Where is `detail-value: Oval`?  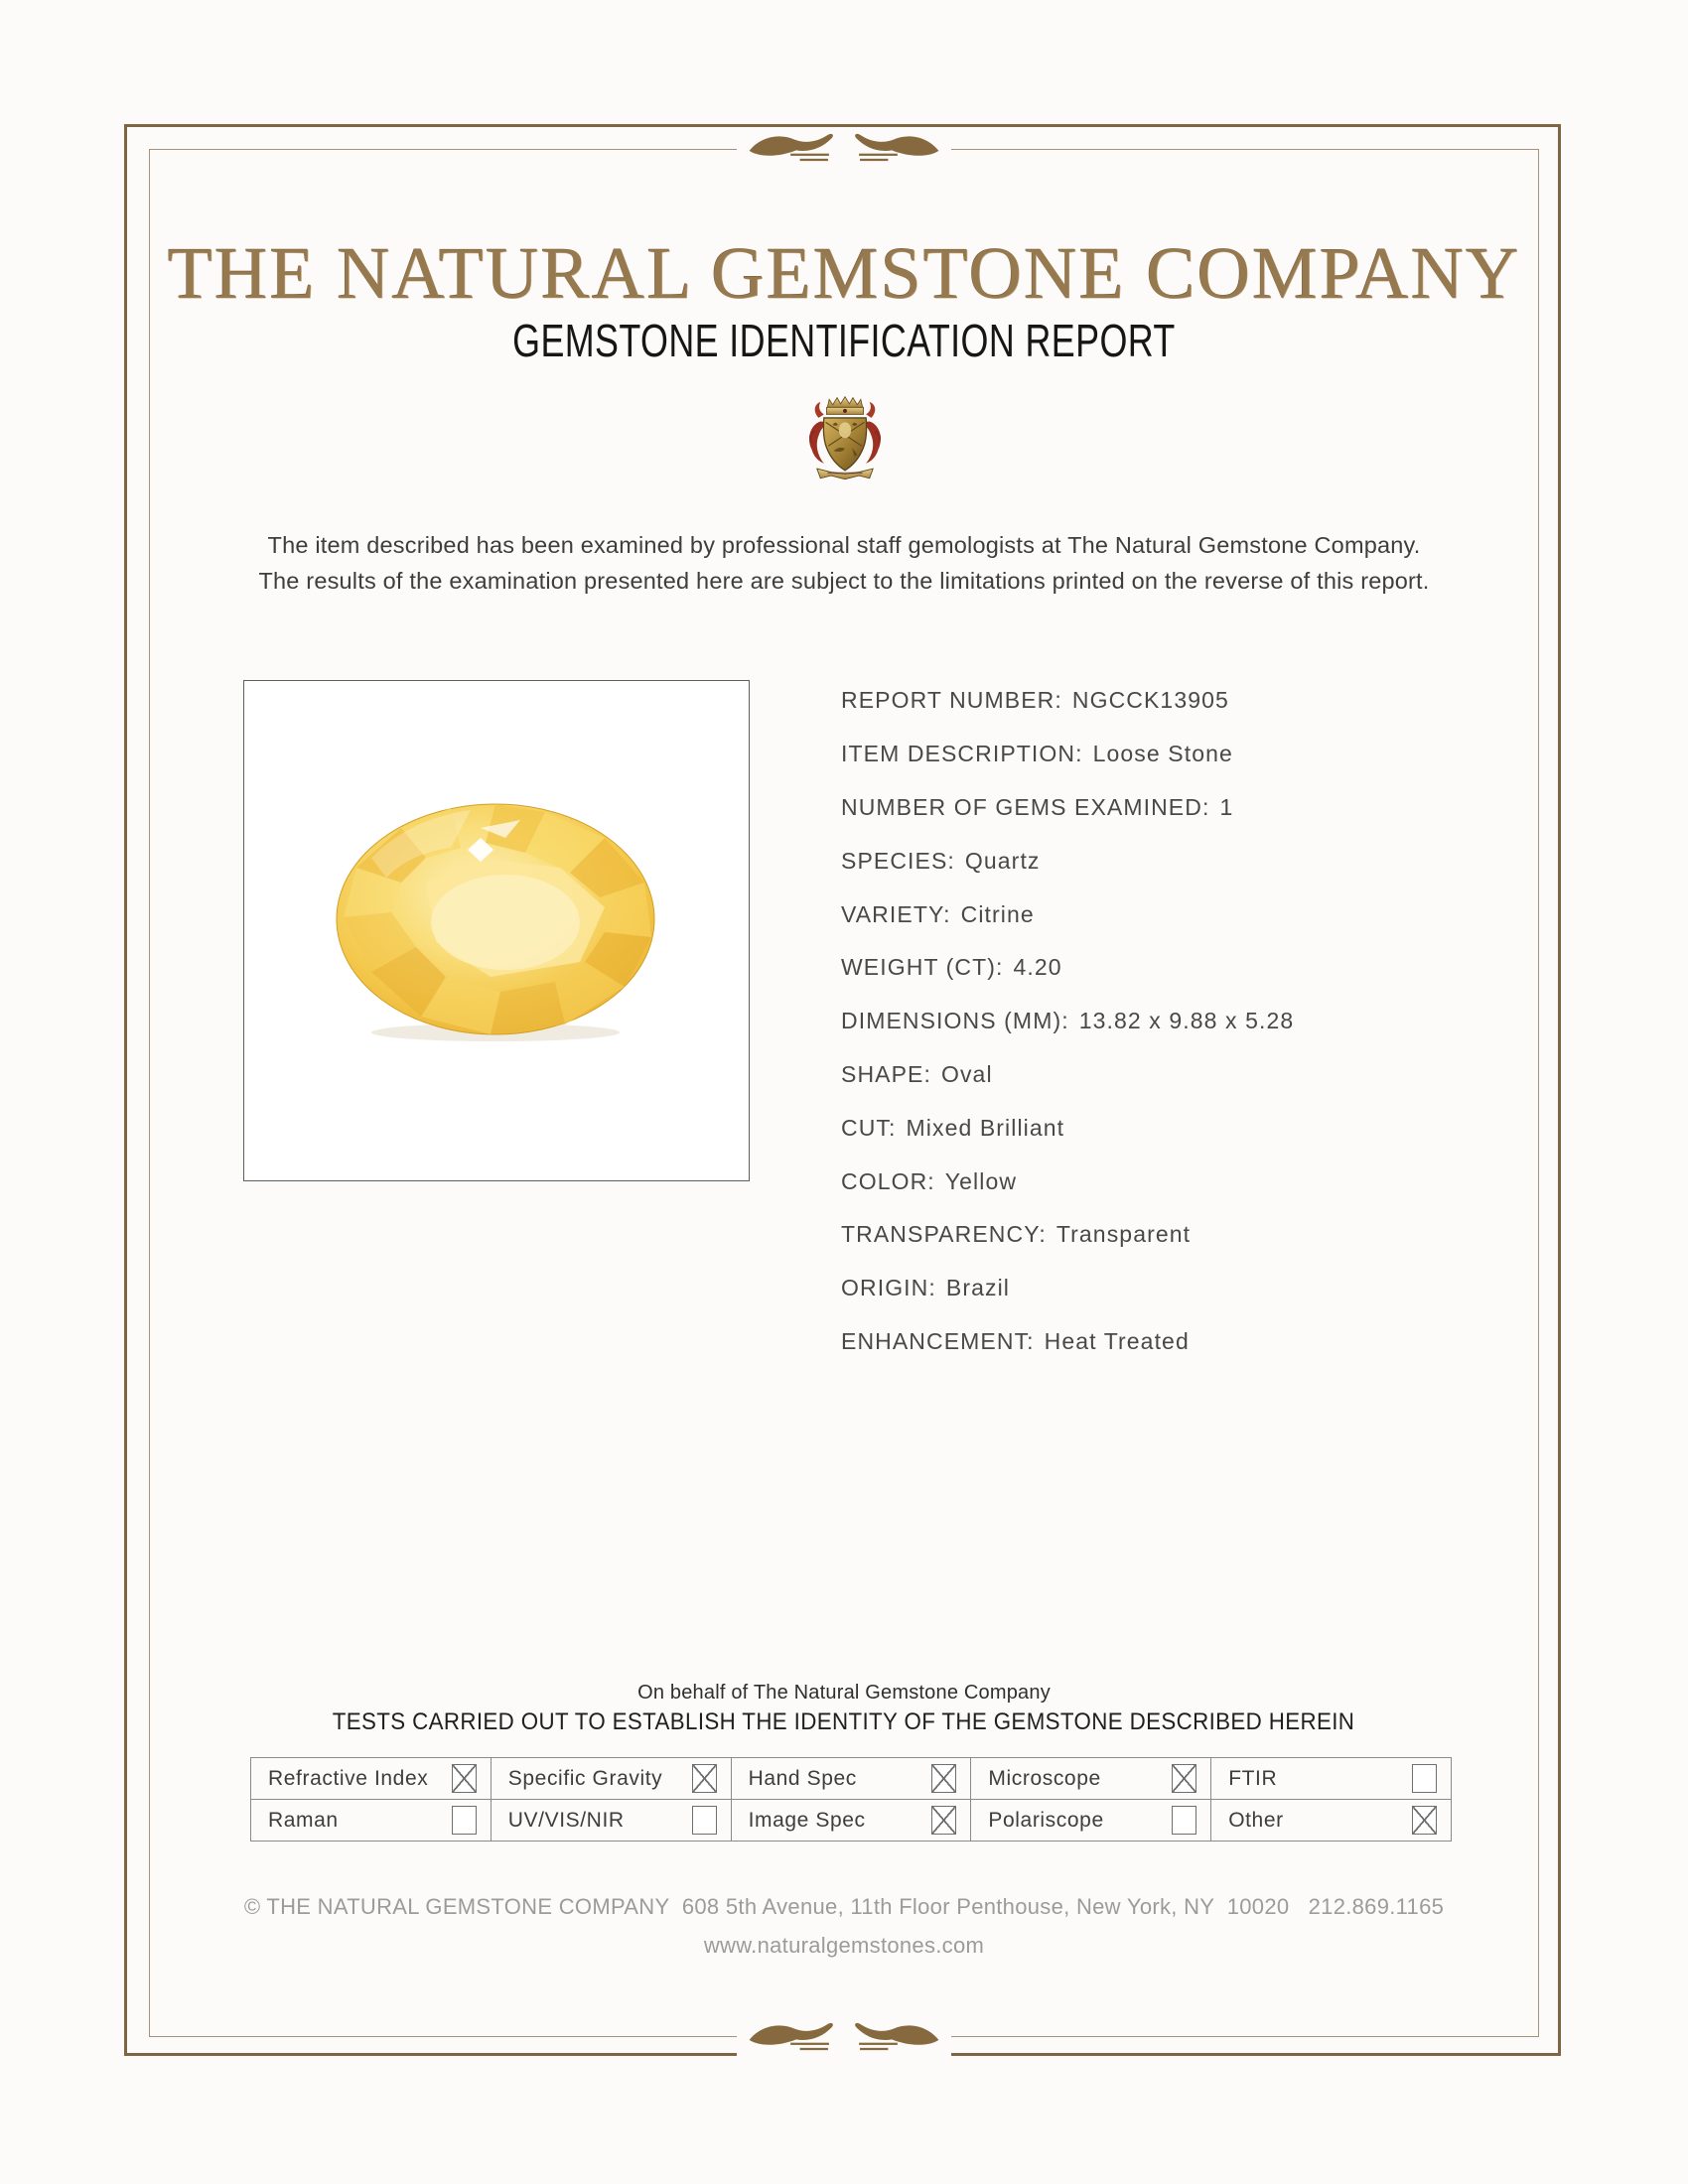
detail-value: Oval is located at coordinates (966, 1073).